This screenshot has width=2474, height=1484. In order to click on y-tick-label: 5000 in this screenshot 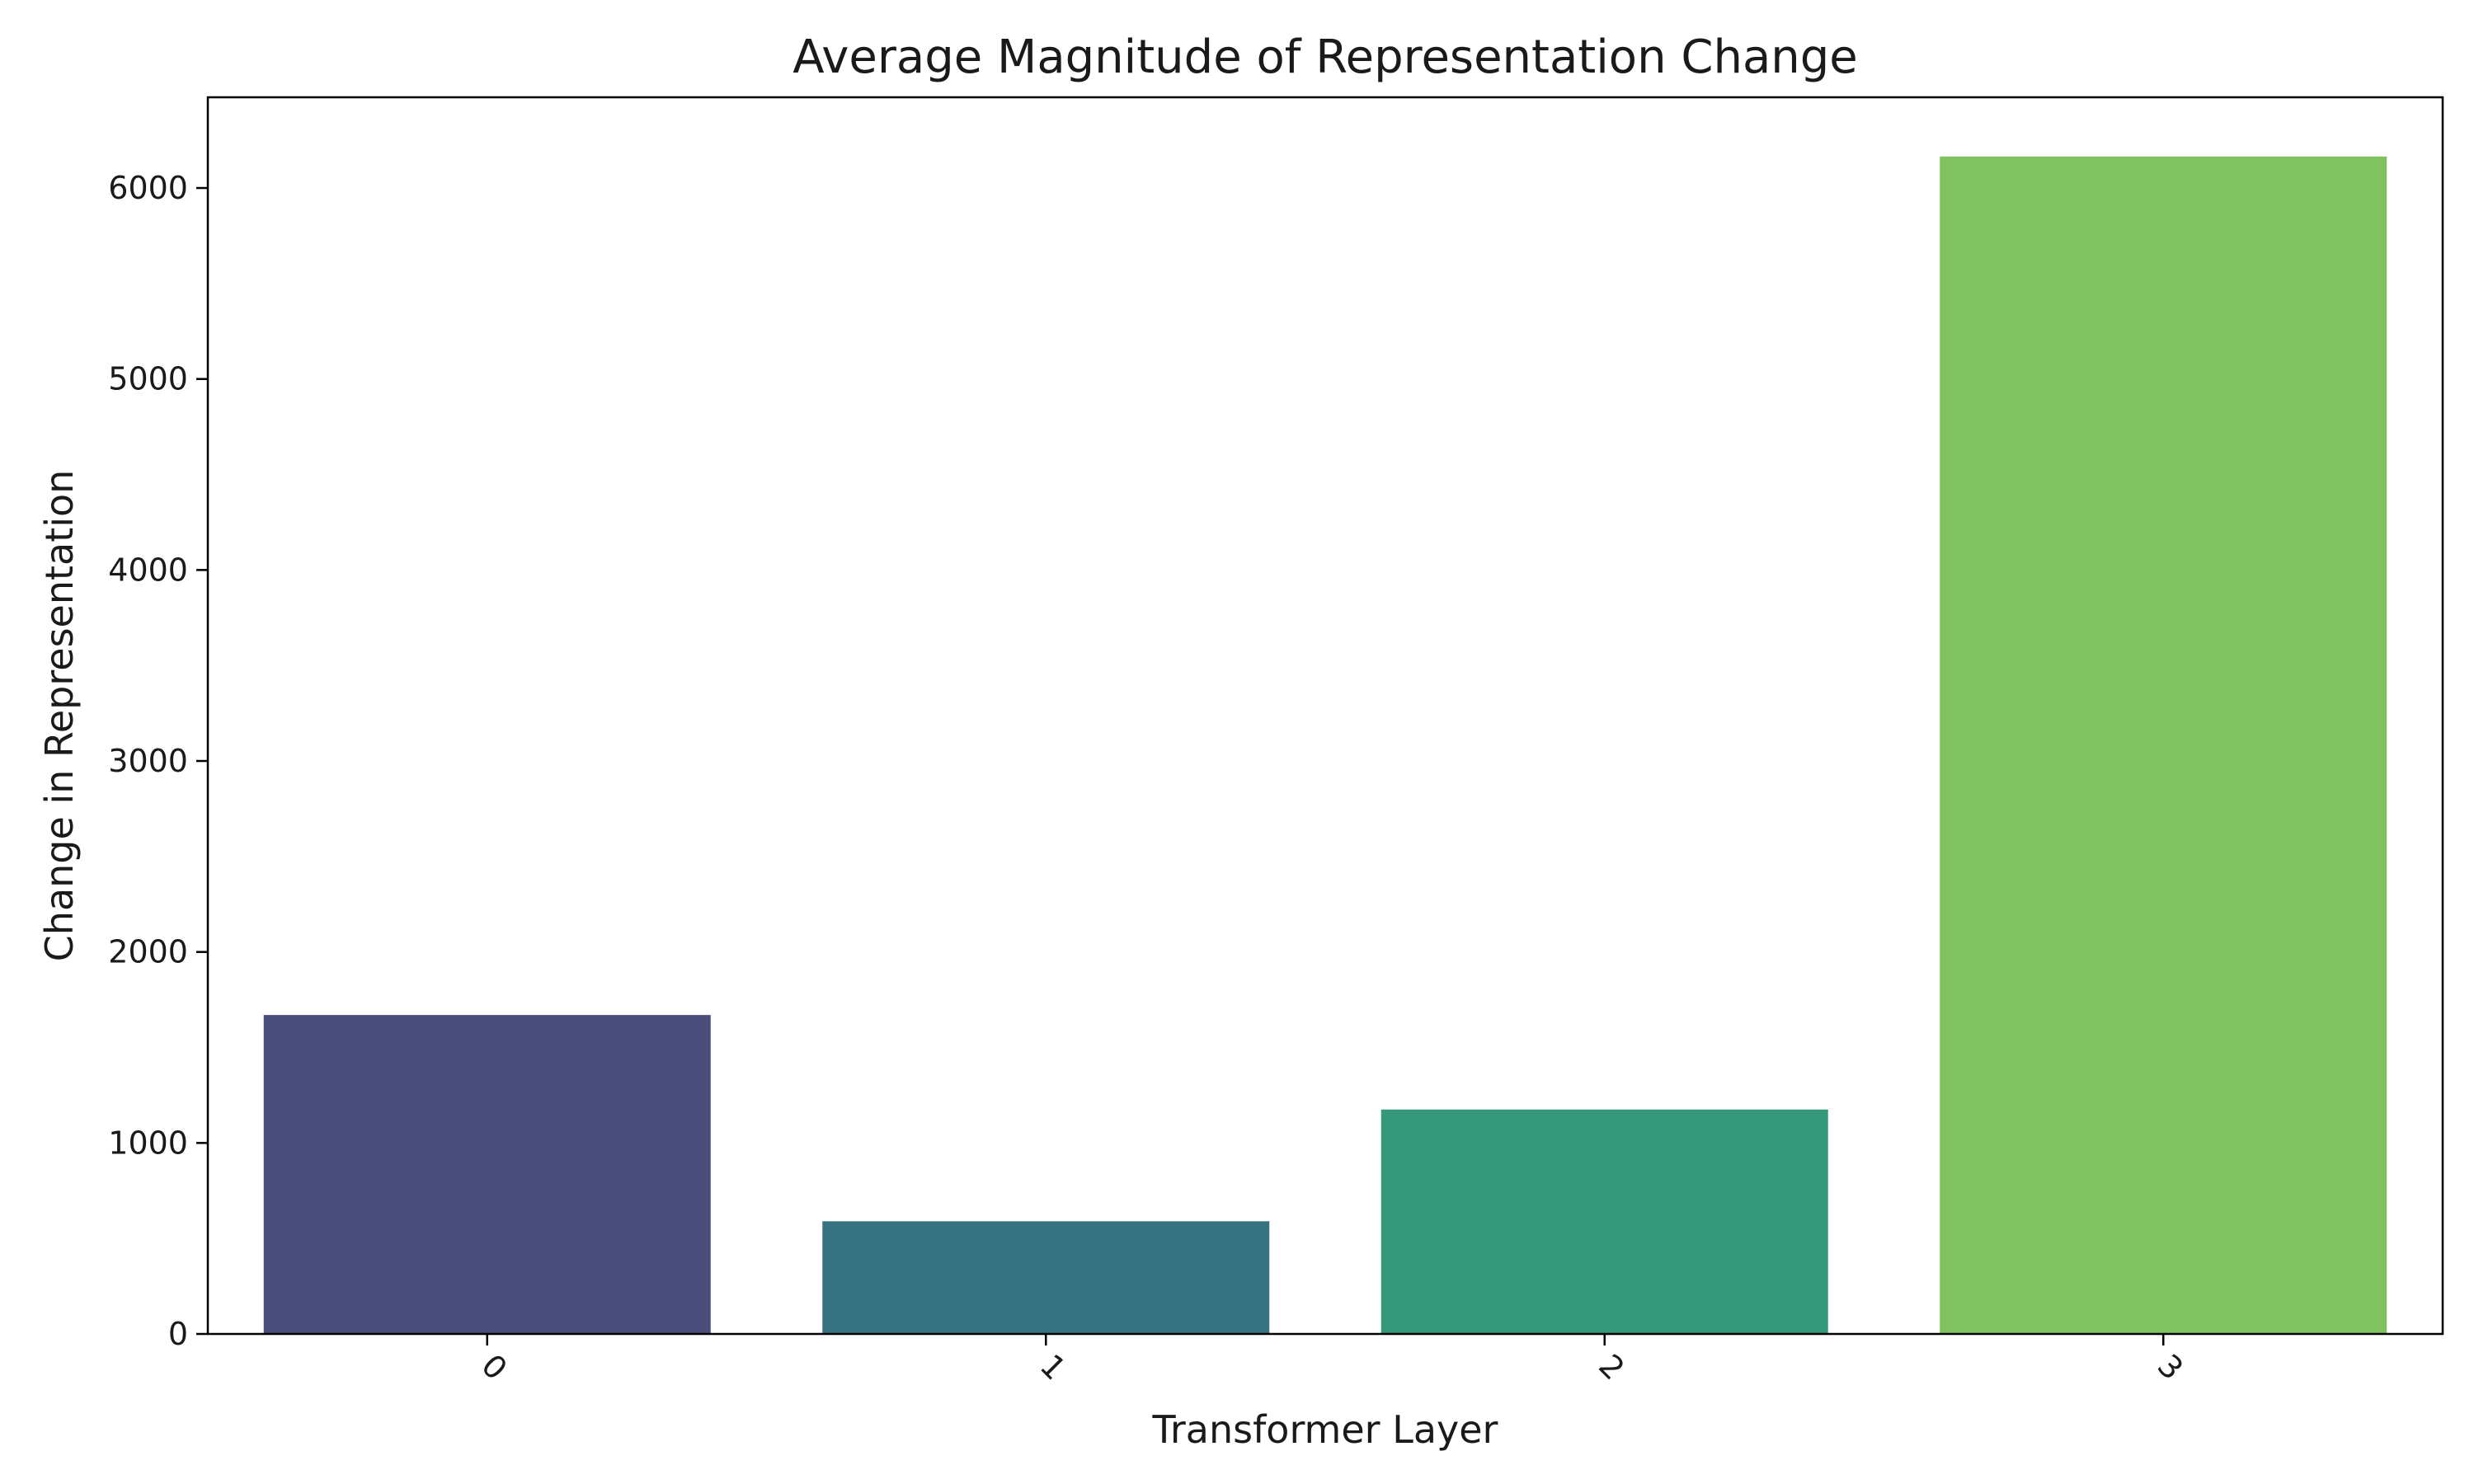, I will do `click(148, 379)`.